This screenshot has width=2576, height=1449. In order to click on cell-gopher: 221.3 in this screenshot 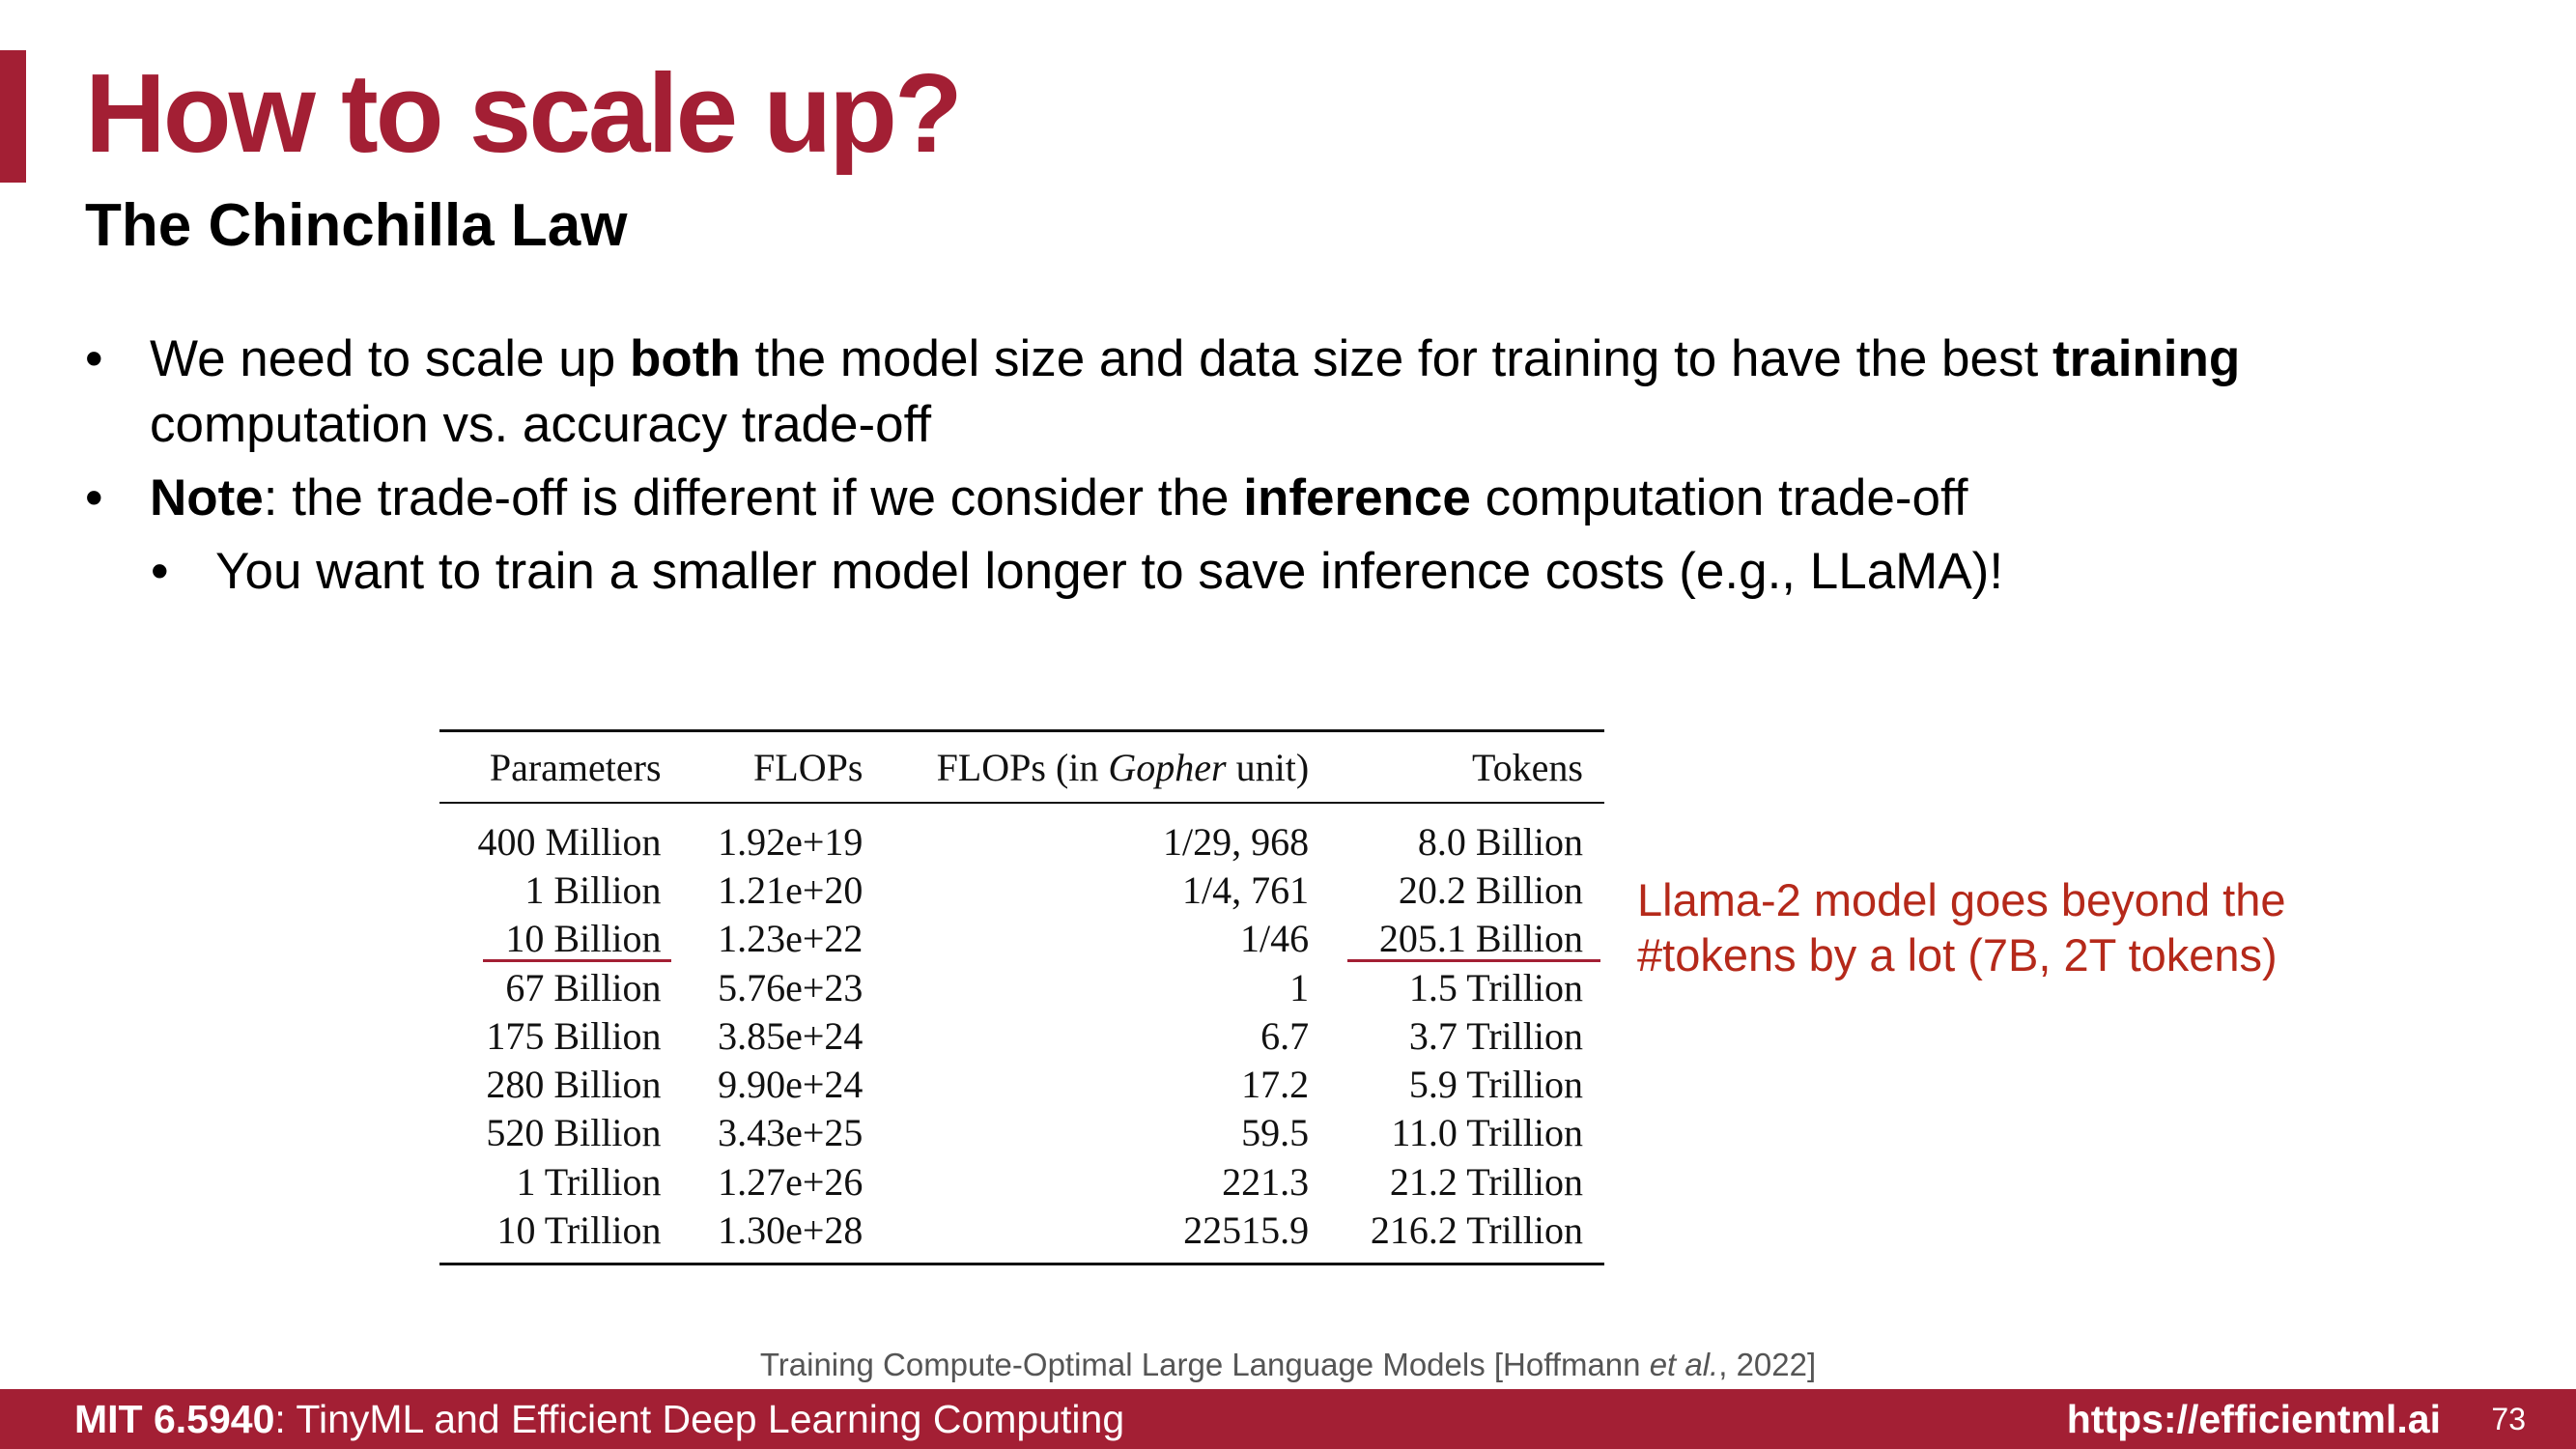, I will do `click(1266, 1181)`.